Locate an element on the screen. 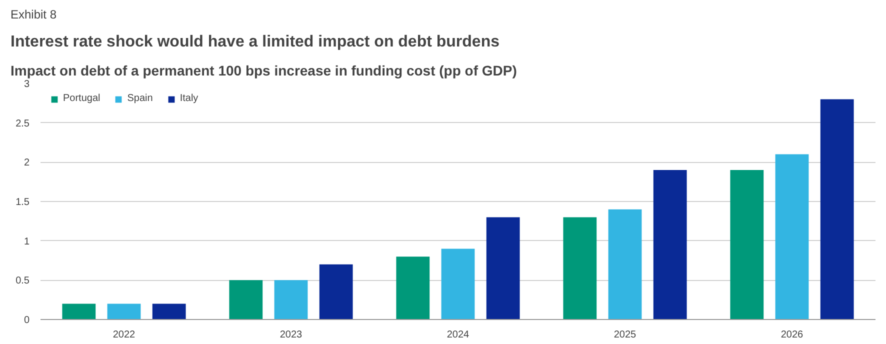 The width and height of the screenshot is (886, 344). x-tick-label: 2024 is located at coordinates (458, 335).